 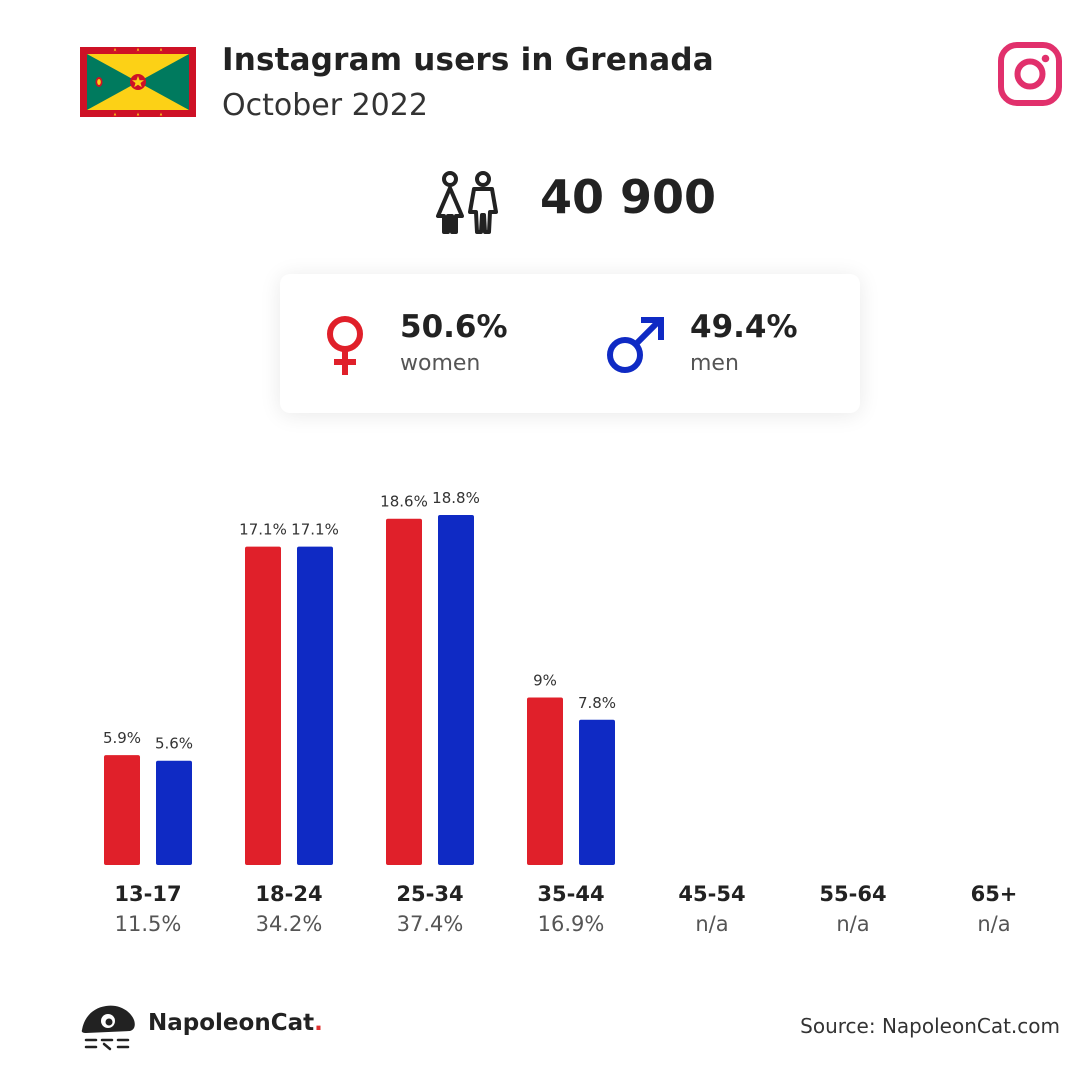 I want to click on age-group-65+: 65+ n/a, so click(x=994, y=909).